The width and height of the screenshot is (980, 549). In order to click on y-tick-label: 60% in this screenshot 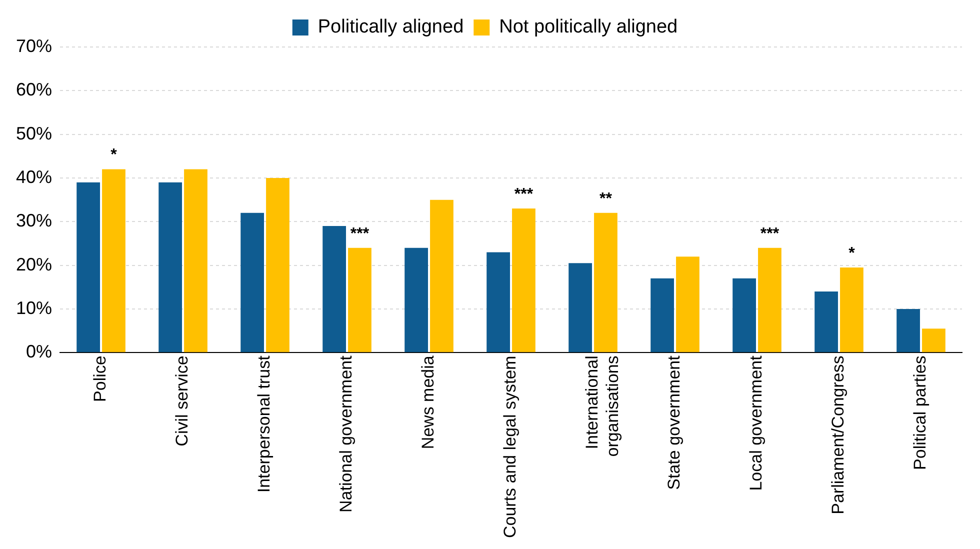, I will do `click(34, 90)`.